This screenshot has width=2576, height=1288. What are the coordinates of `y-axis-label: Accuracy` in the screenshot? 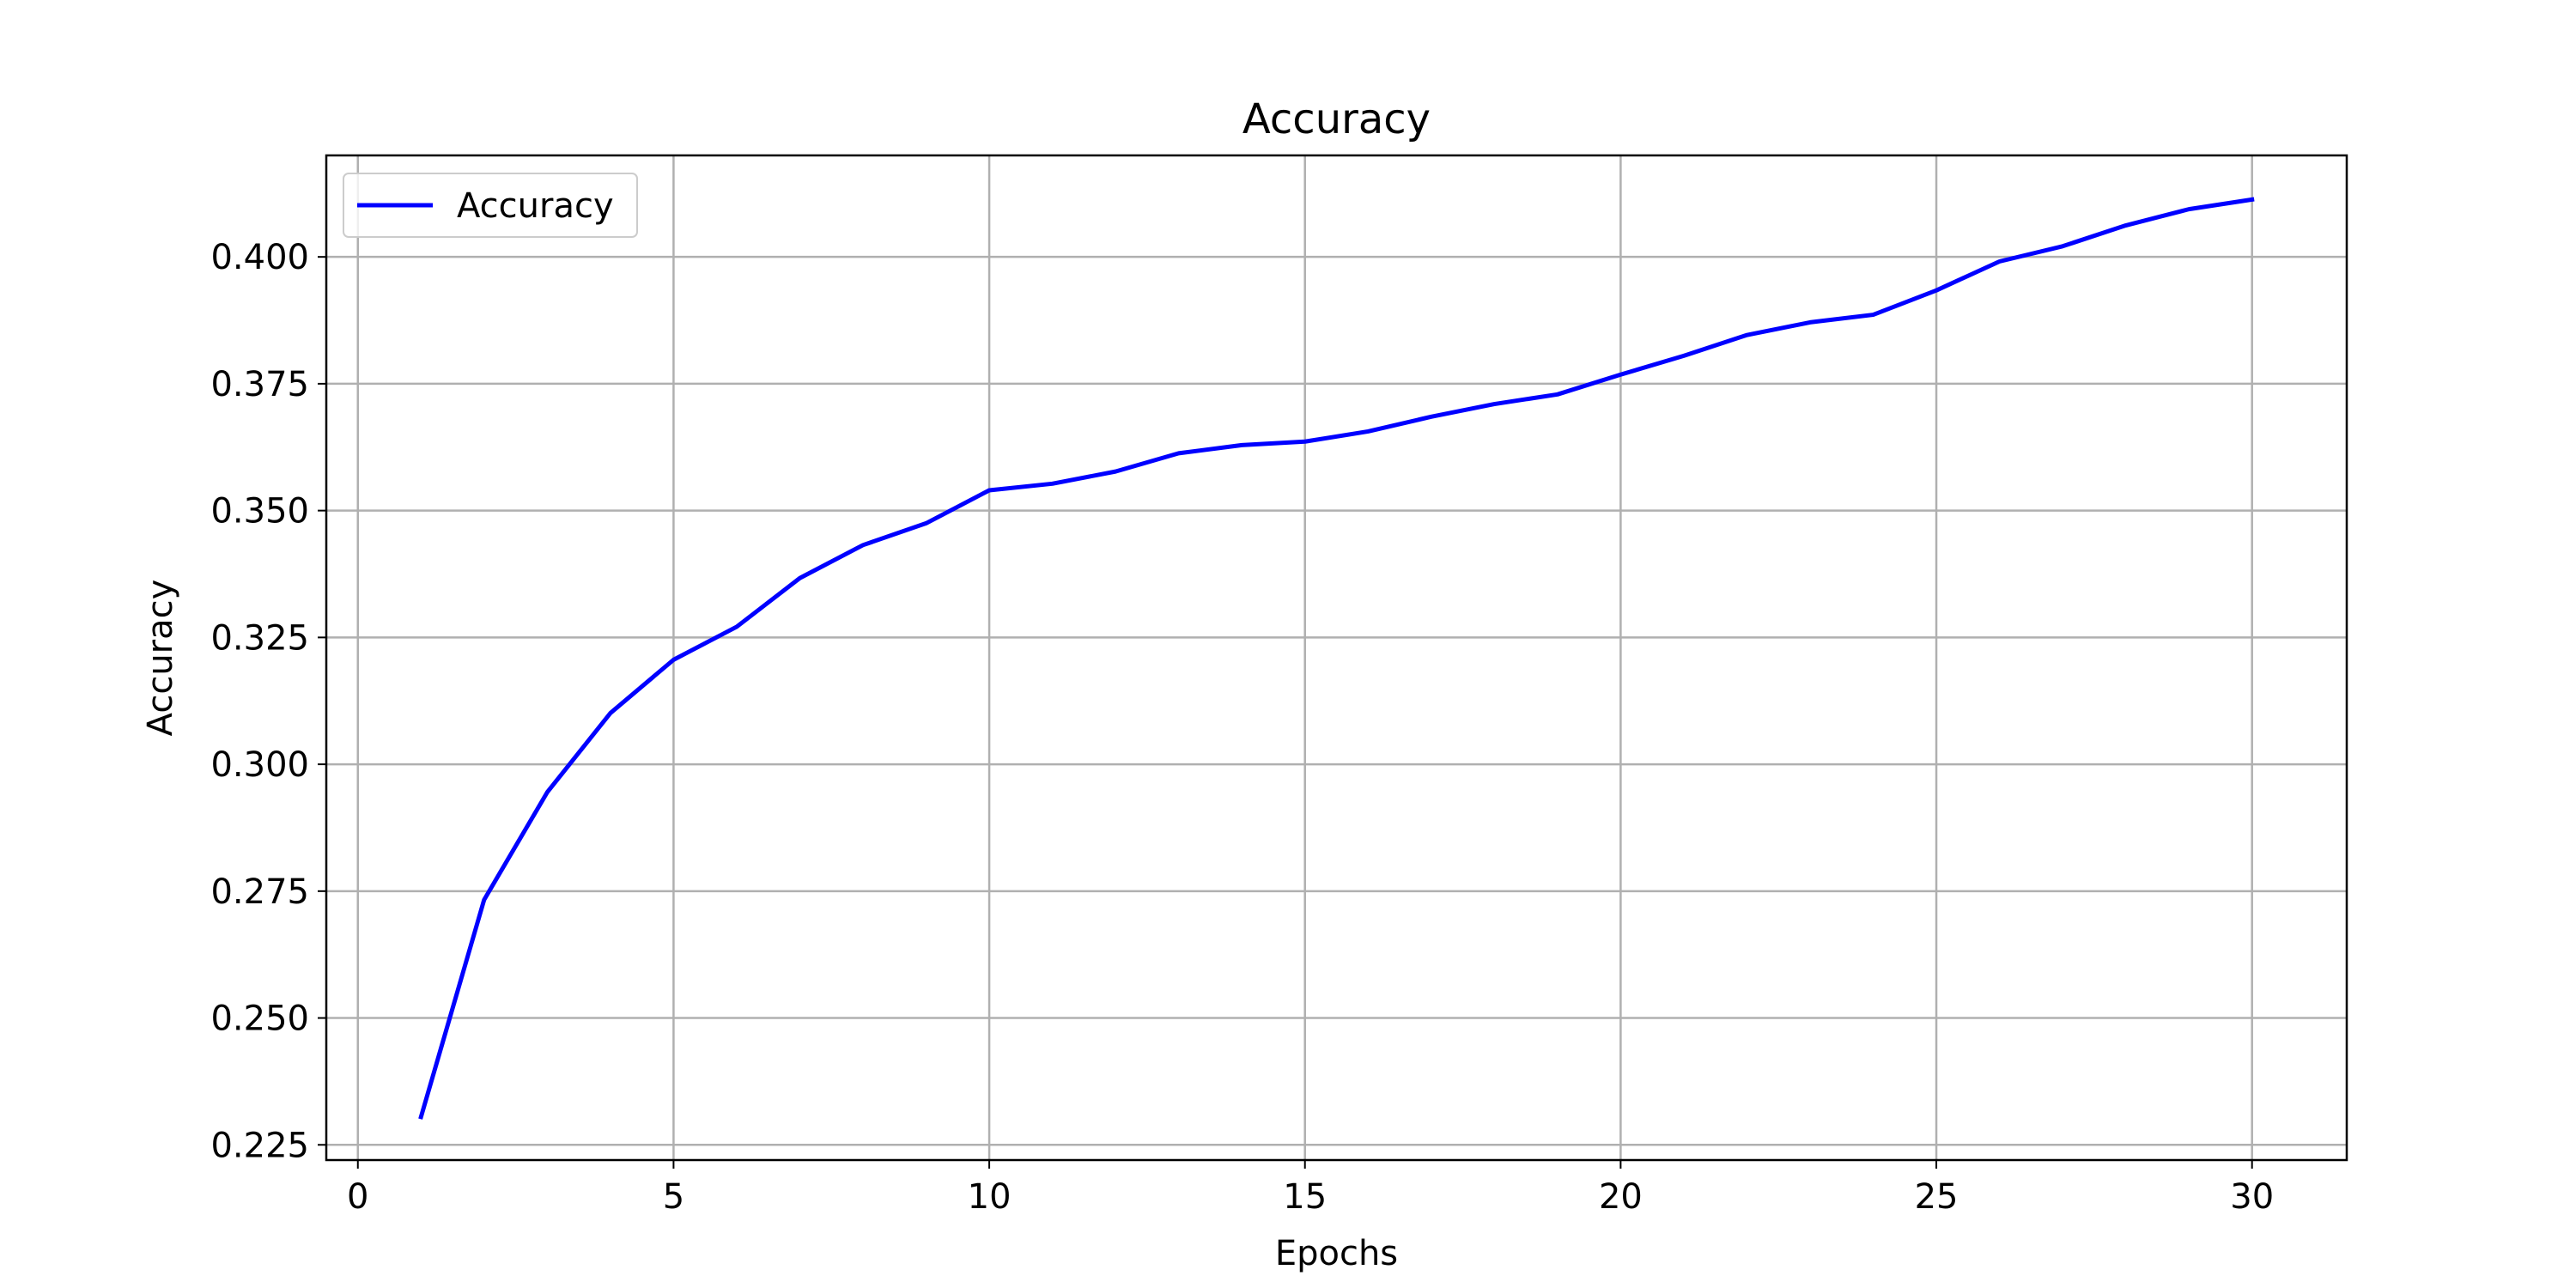 It's located at (160, 658).